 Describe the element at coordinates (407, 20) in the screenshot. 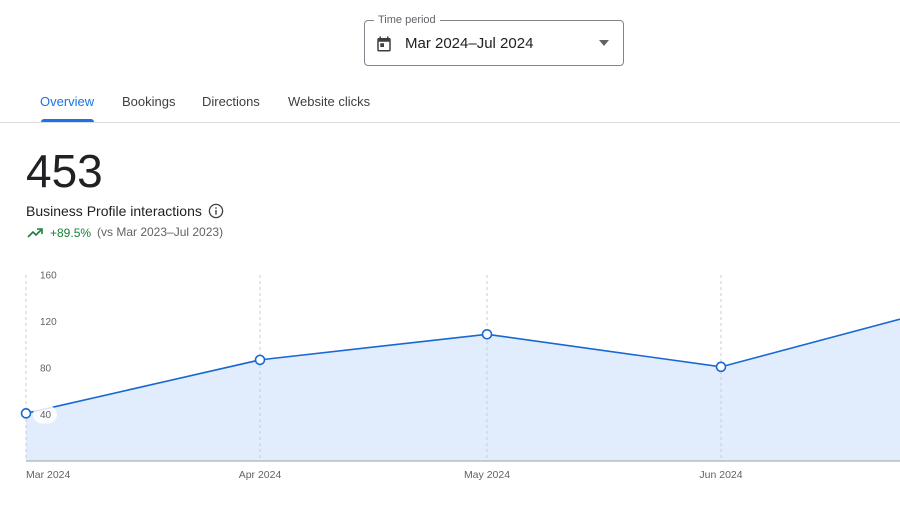

I see `time-period-label: Time period` at that location.